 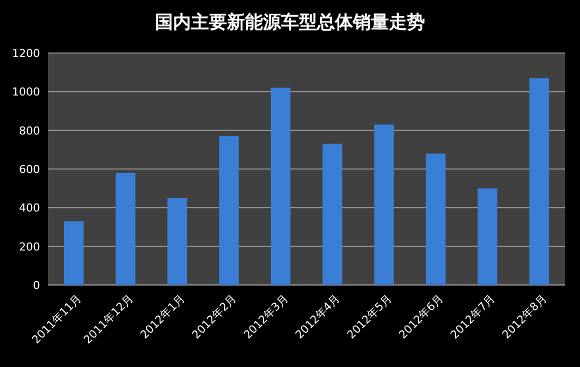 What do you see at coordinates (26, 53) in the screenshot?
I see `y-tick-label: 1200` at bounding box center [26, 53].